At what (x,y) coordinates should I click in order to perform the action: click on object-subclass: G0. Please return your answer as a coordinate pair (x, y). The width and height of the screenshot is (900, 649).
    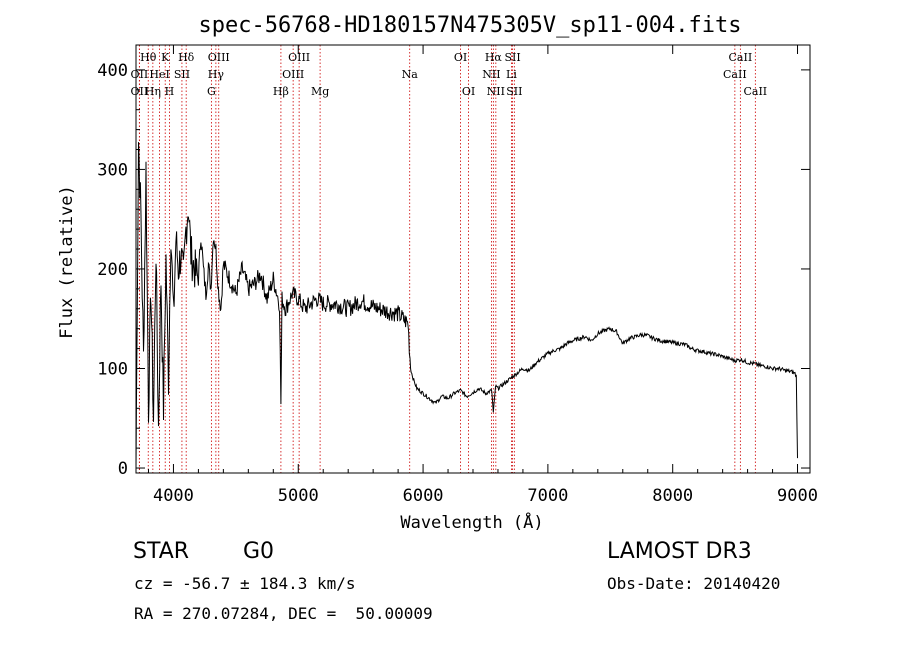
    Looking at the image, I should click on (259, 551).